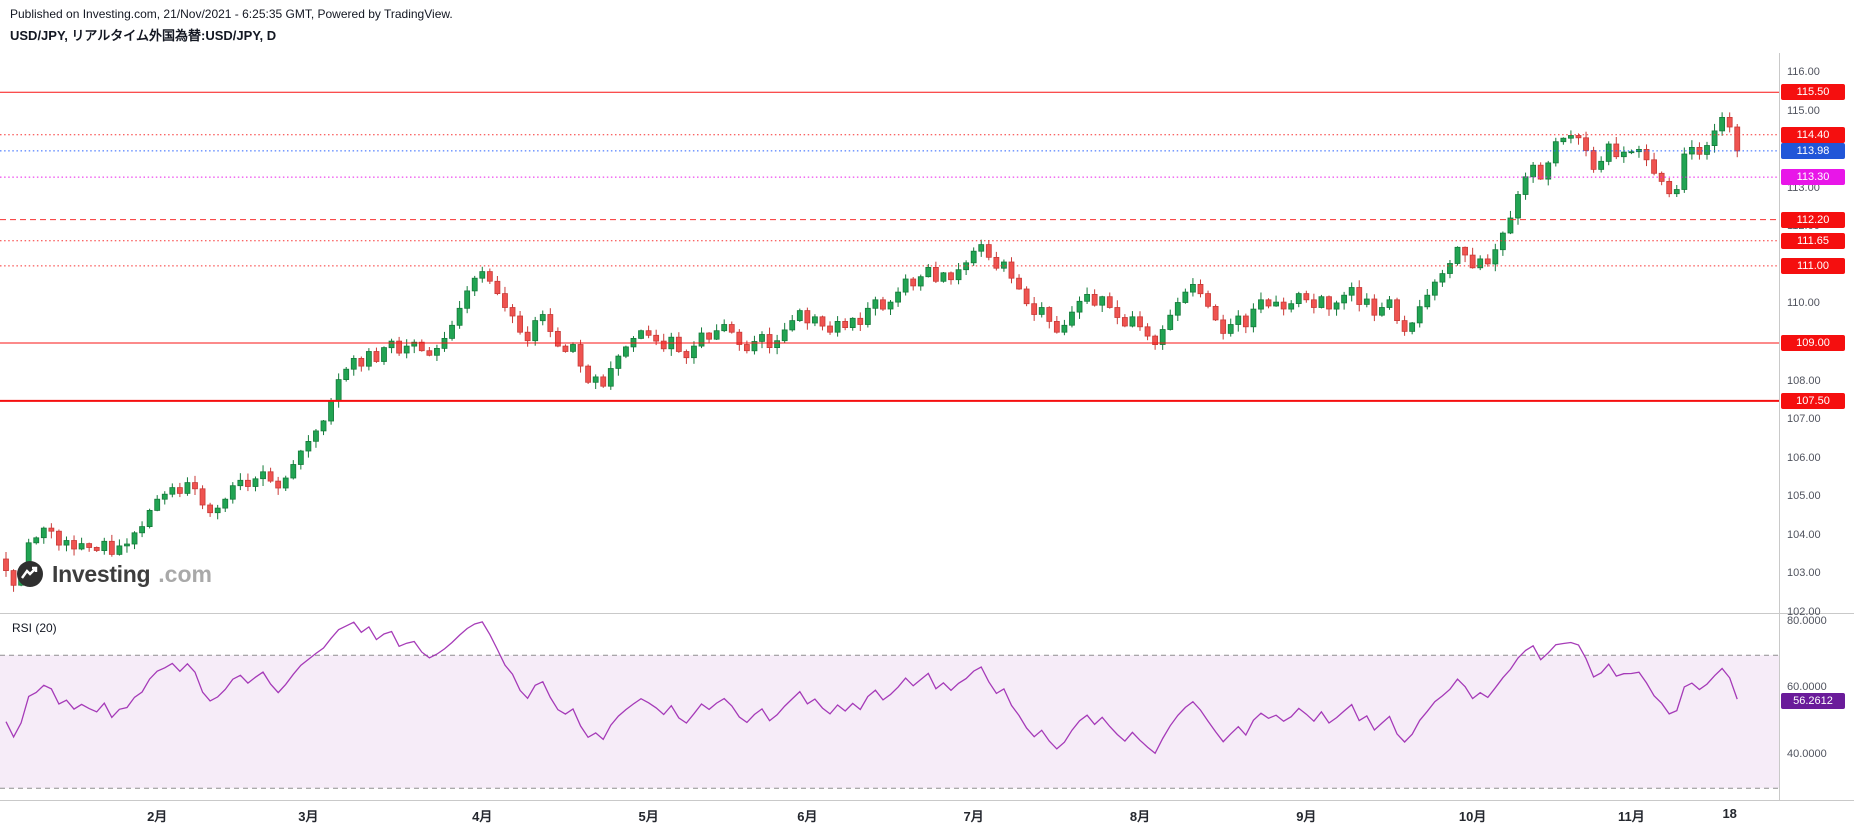 The height and width of the screenshot is (829, 1854). What do you see at coordinates (1472, 816) in the screenshot?
I see `time-axis-label: 10月` at bounding box center [1472, 816].